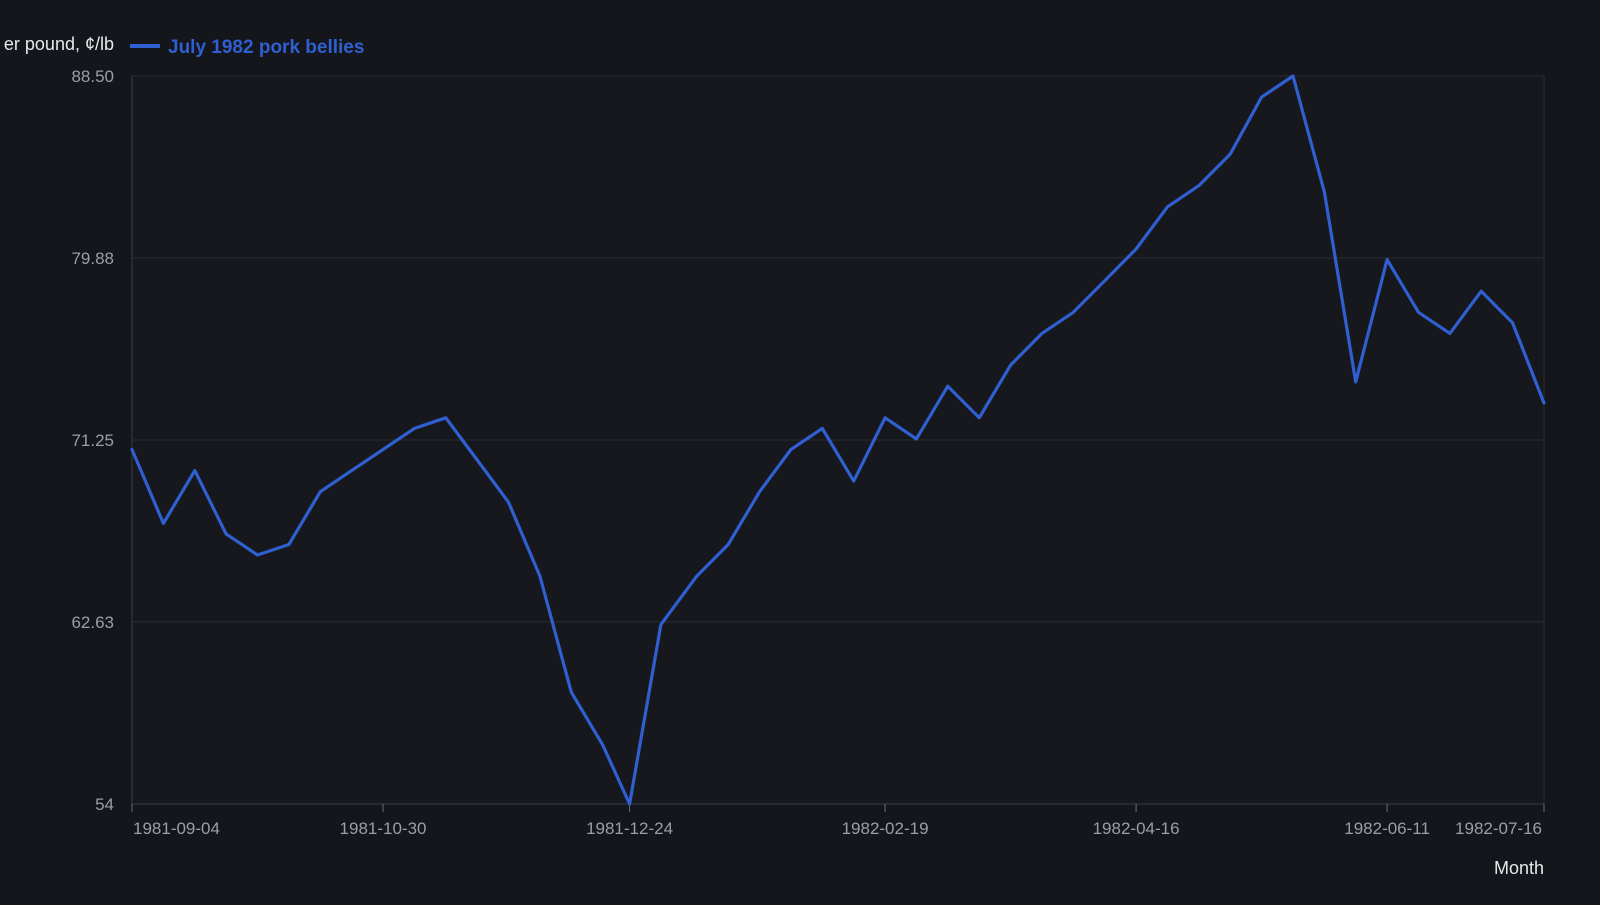 The image size is (1600, 905). Describe the element at coordinates (885, 828) in the screenshot. I see `x-tick-label: 1982-02-19` at that location.